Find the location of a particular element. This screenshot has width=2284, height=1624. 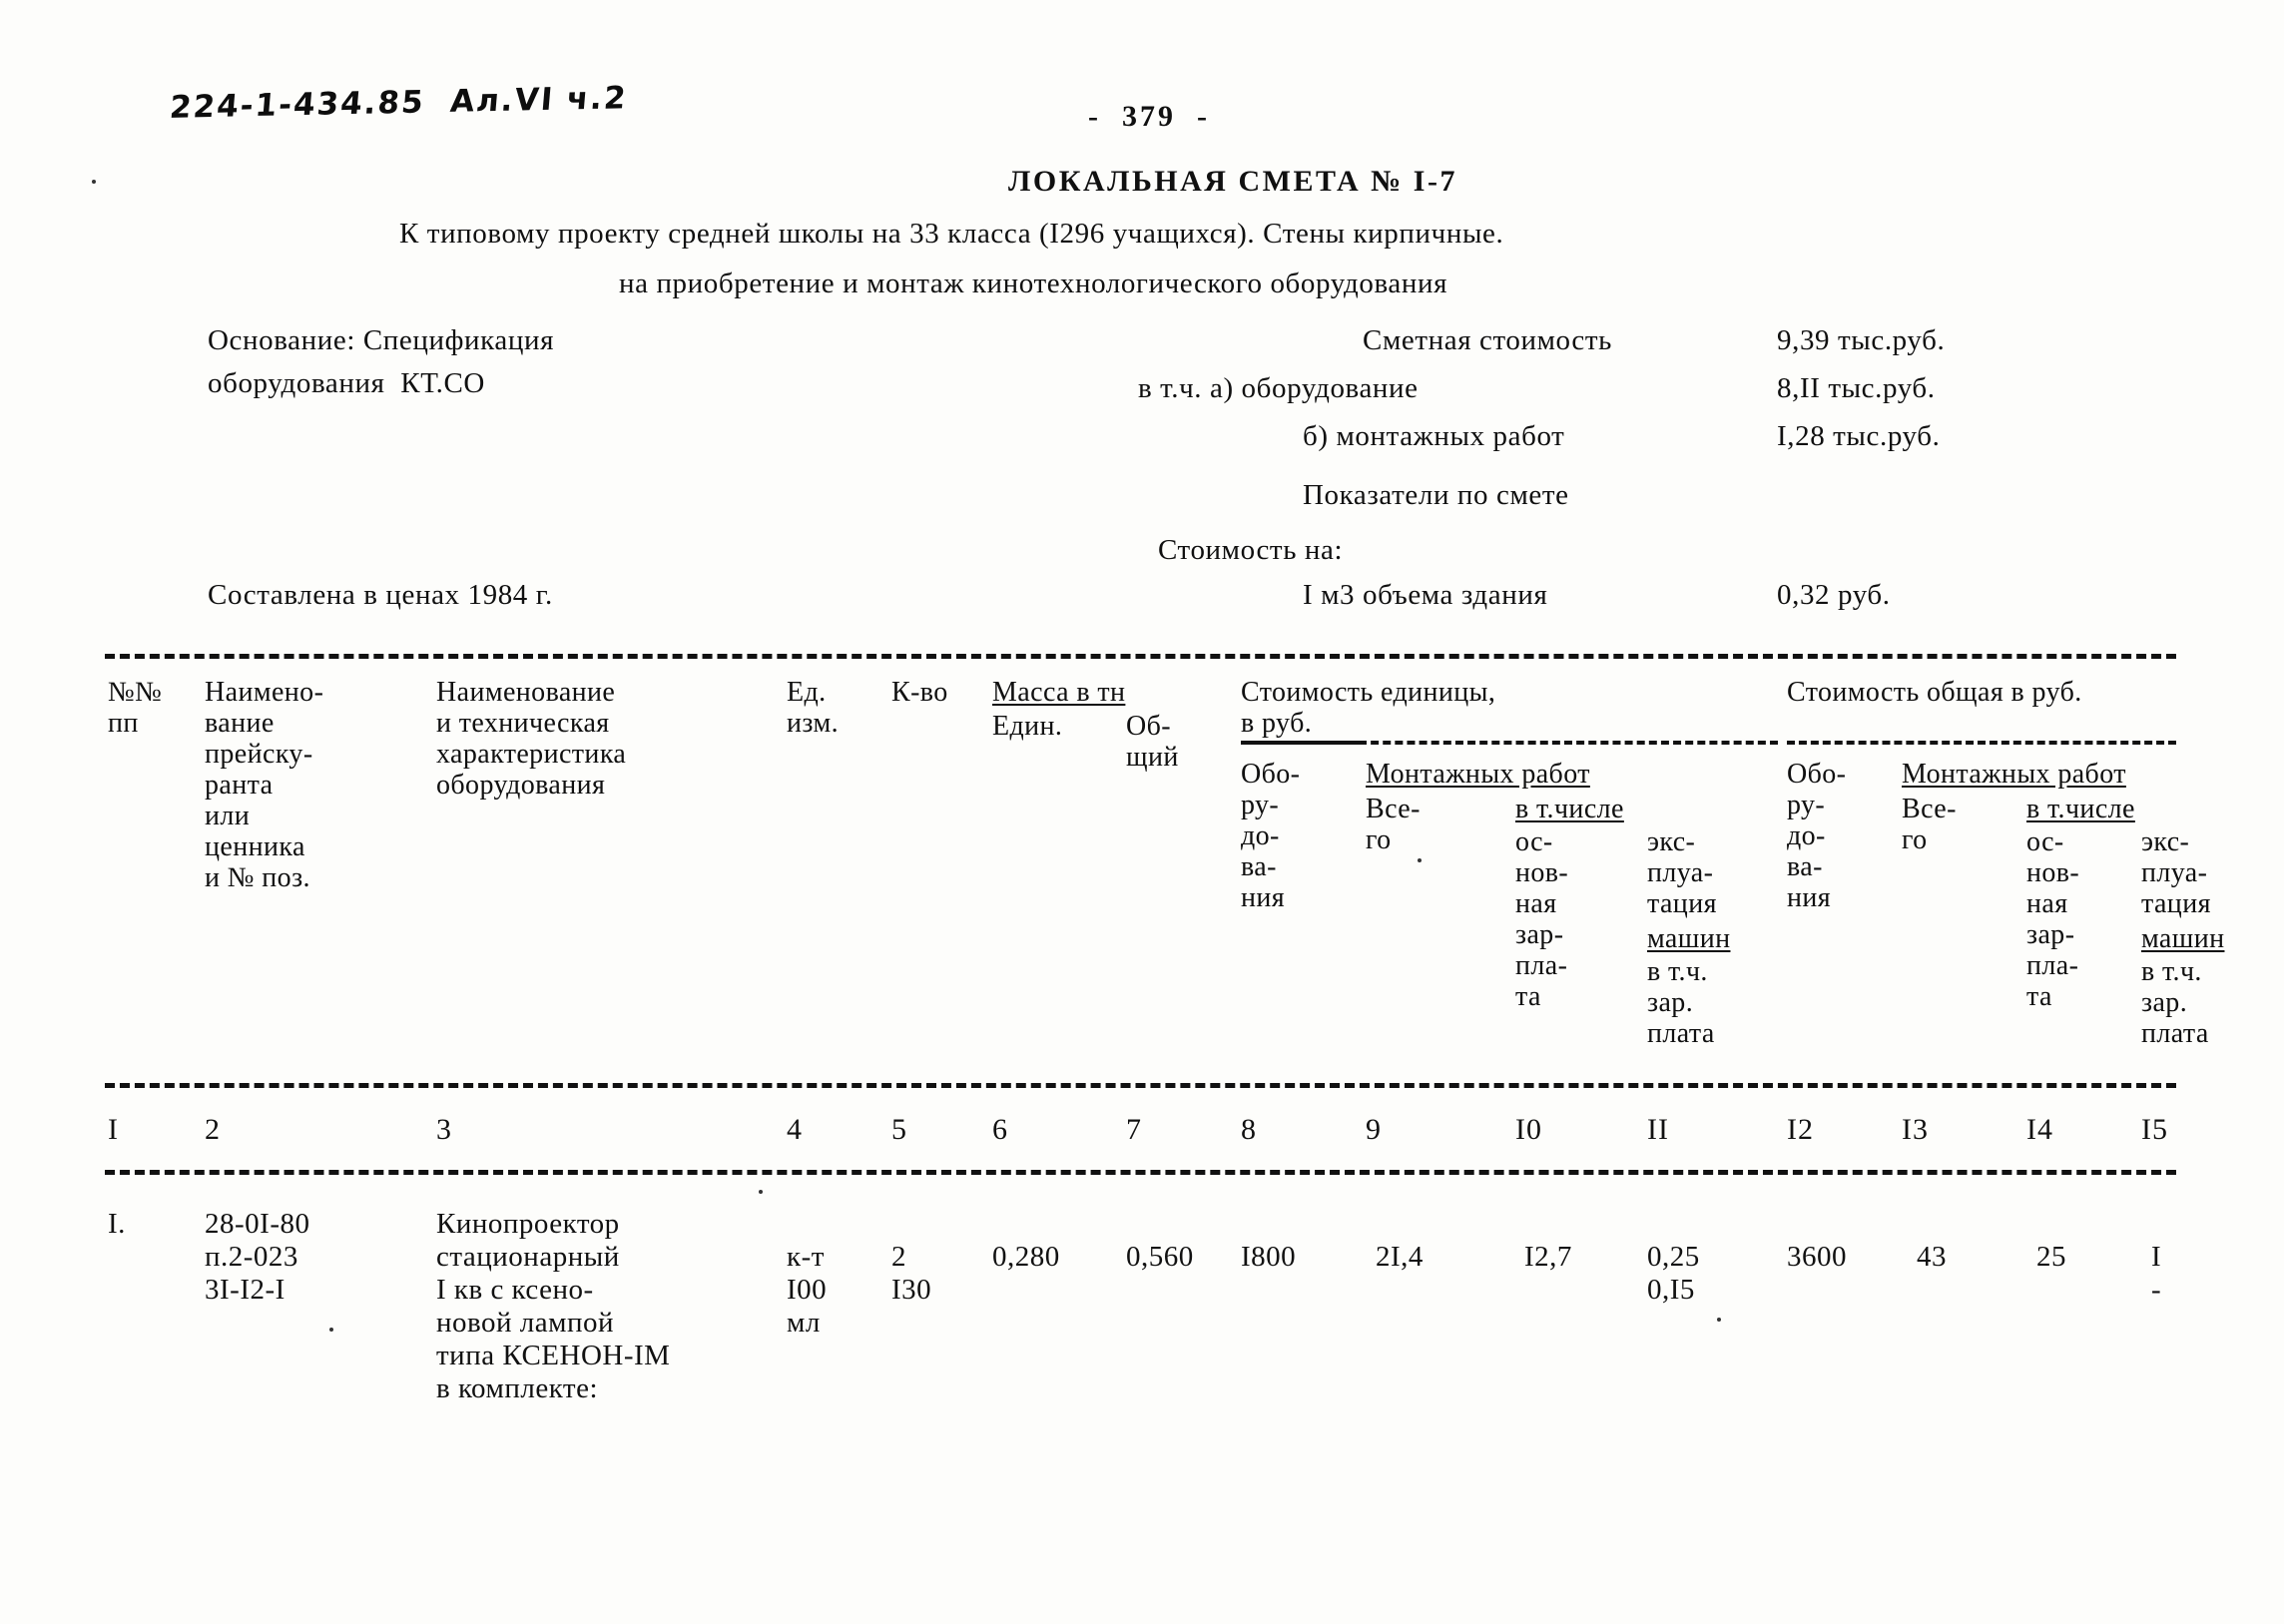

cell-unit: к-т I00 мл is located at coordinates (807, 1290).